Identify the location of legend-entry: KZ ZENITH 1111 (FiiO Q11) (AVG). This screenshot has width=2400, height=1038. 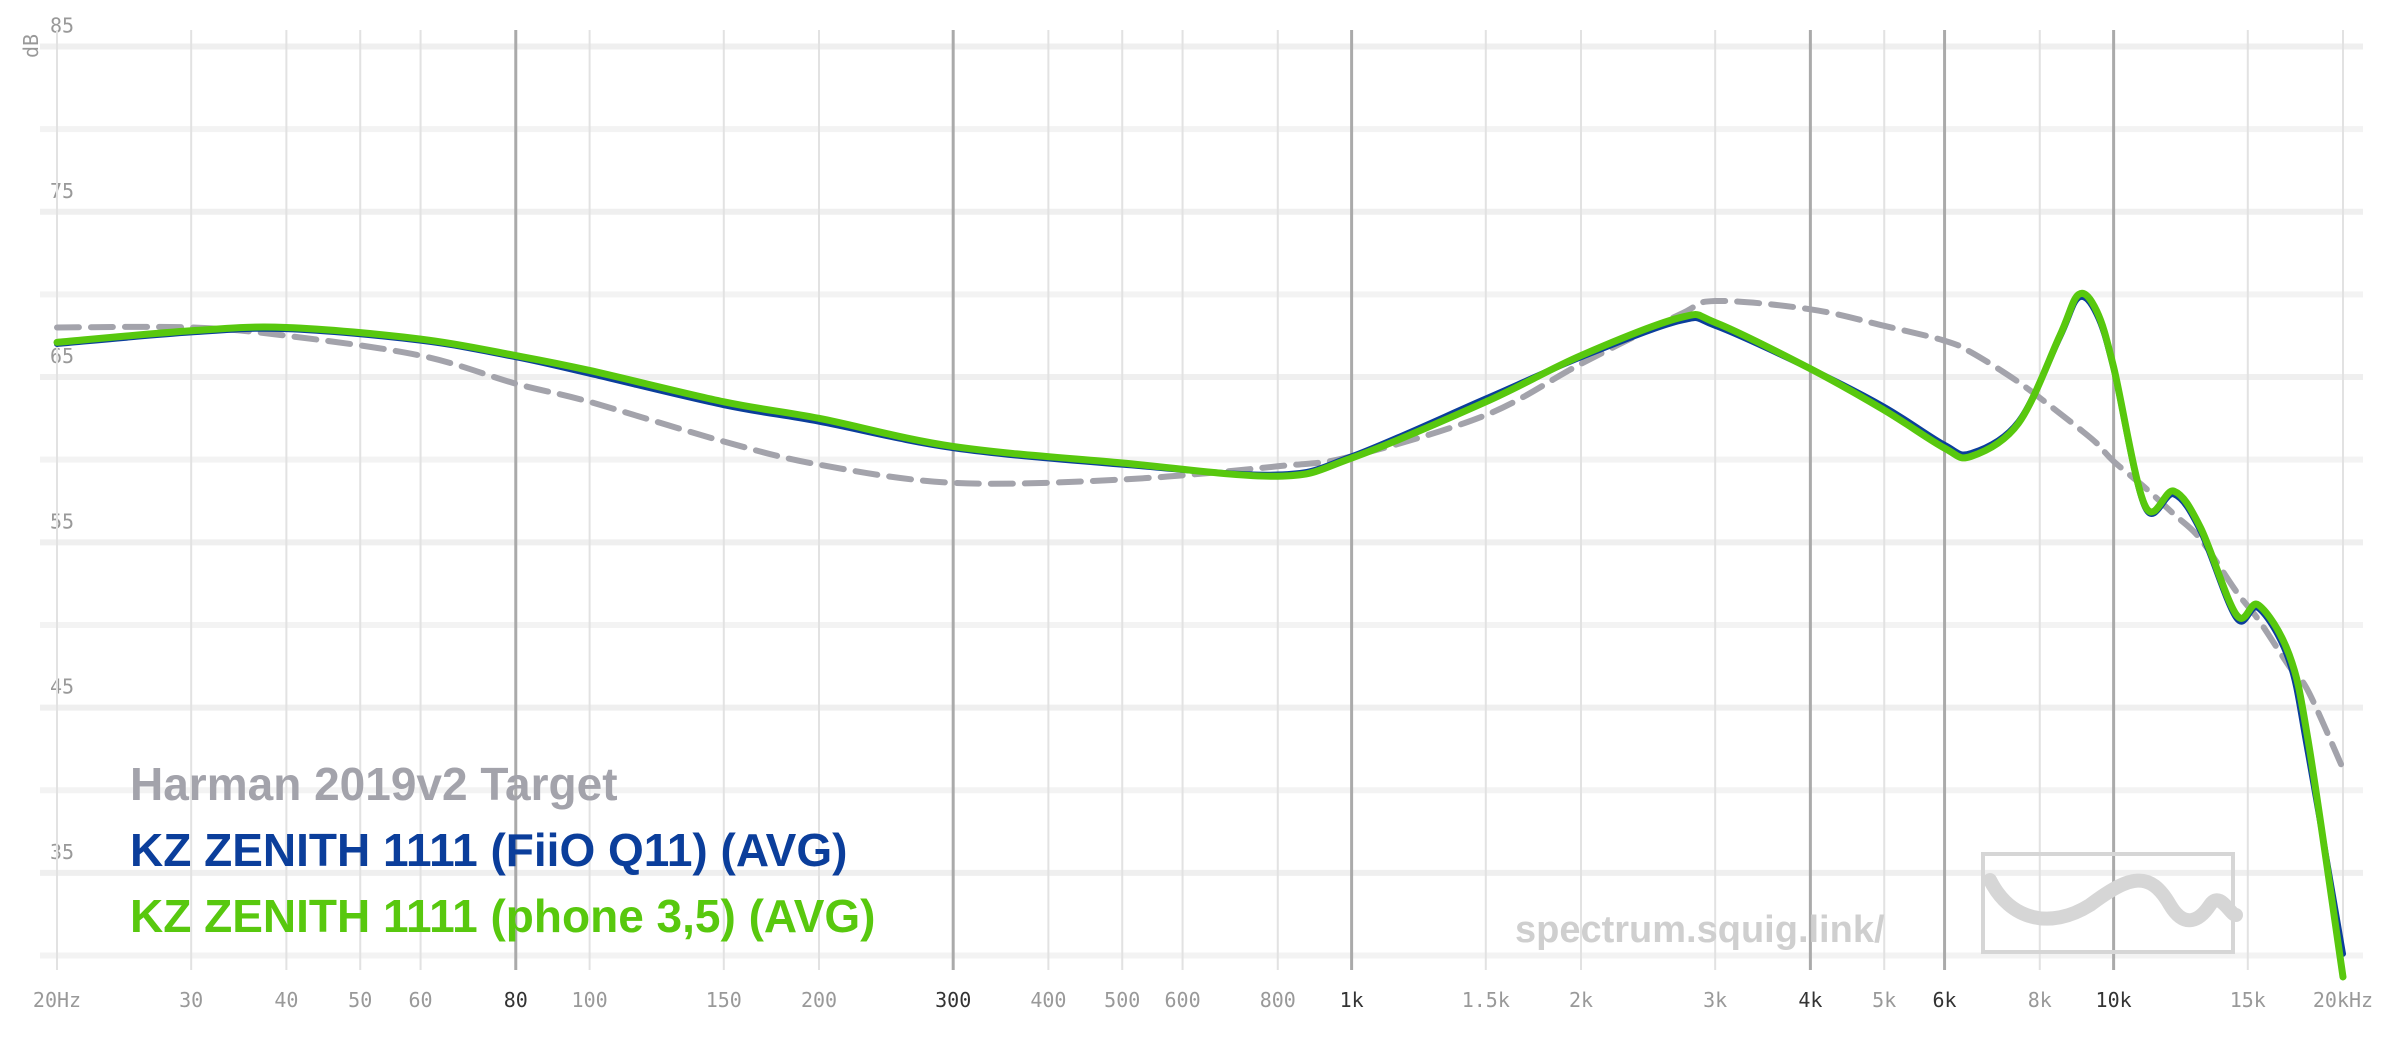
(488, 850).